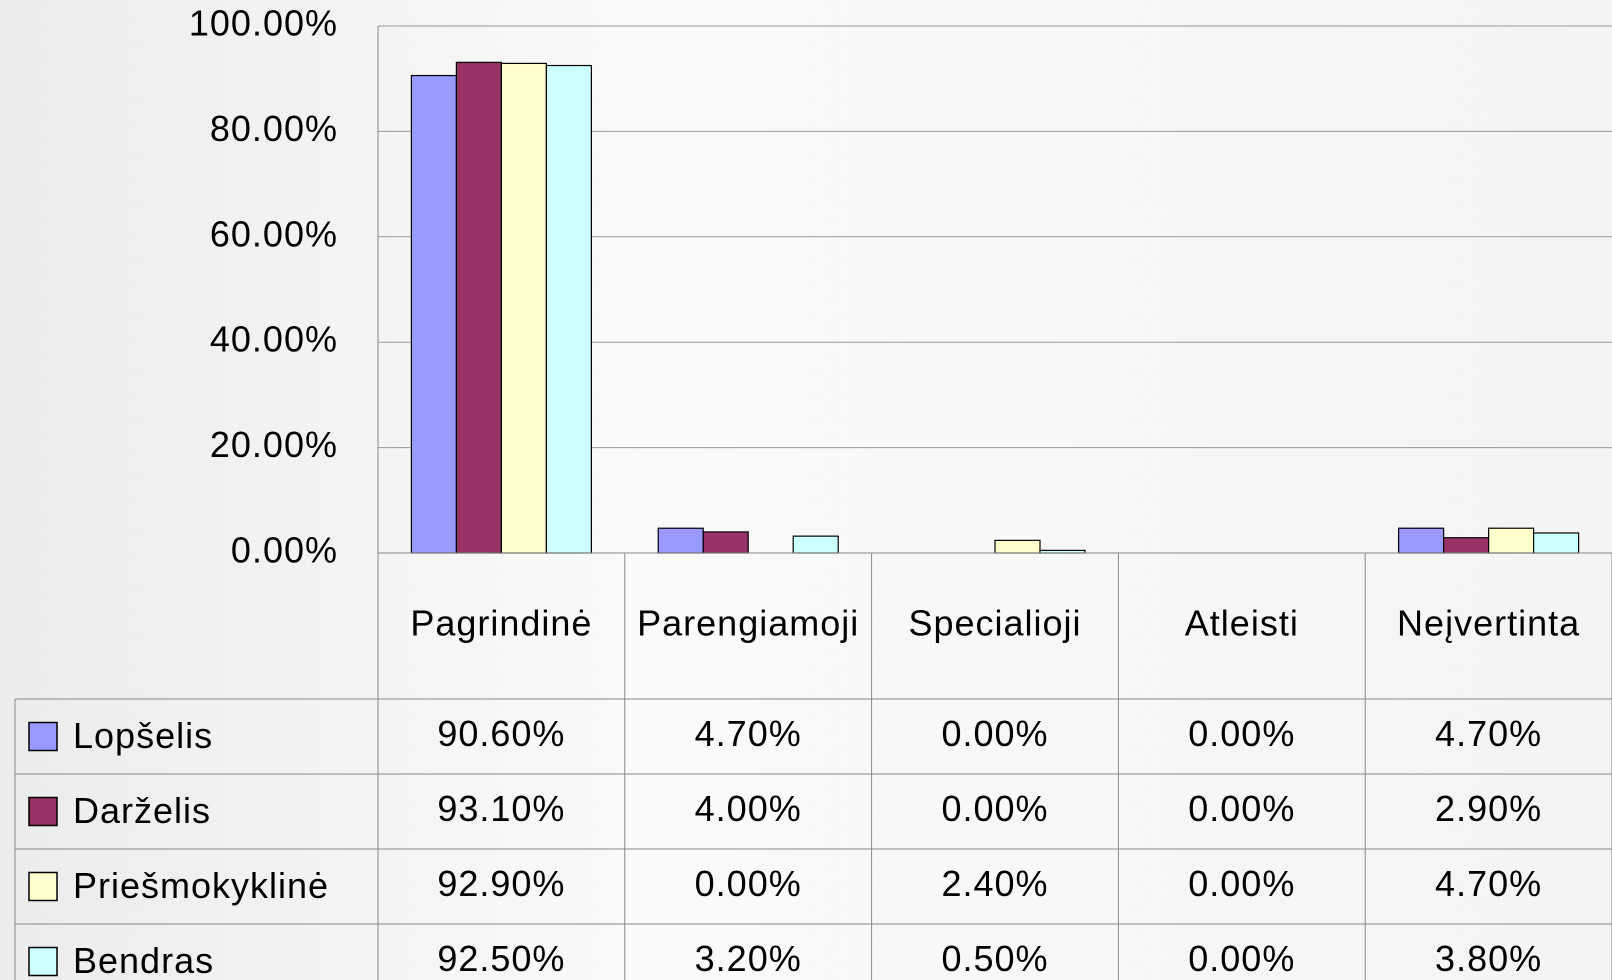 The image size is (1612, 980). Describe the element at coordinates (748, 958) in the screenshot. I see `table-value: 3.20%` at that location.